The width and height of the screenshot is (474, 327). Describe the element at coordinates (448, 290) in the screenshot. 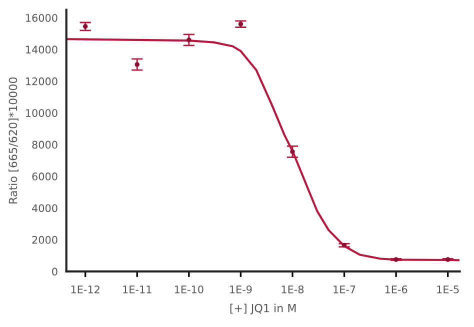

I see `x-tick-label: 1E-5` at that location.